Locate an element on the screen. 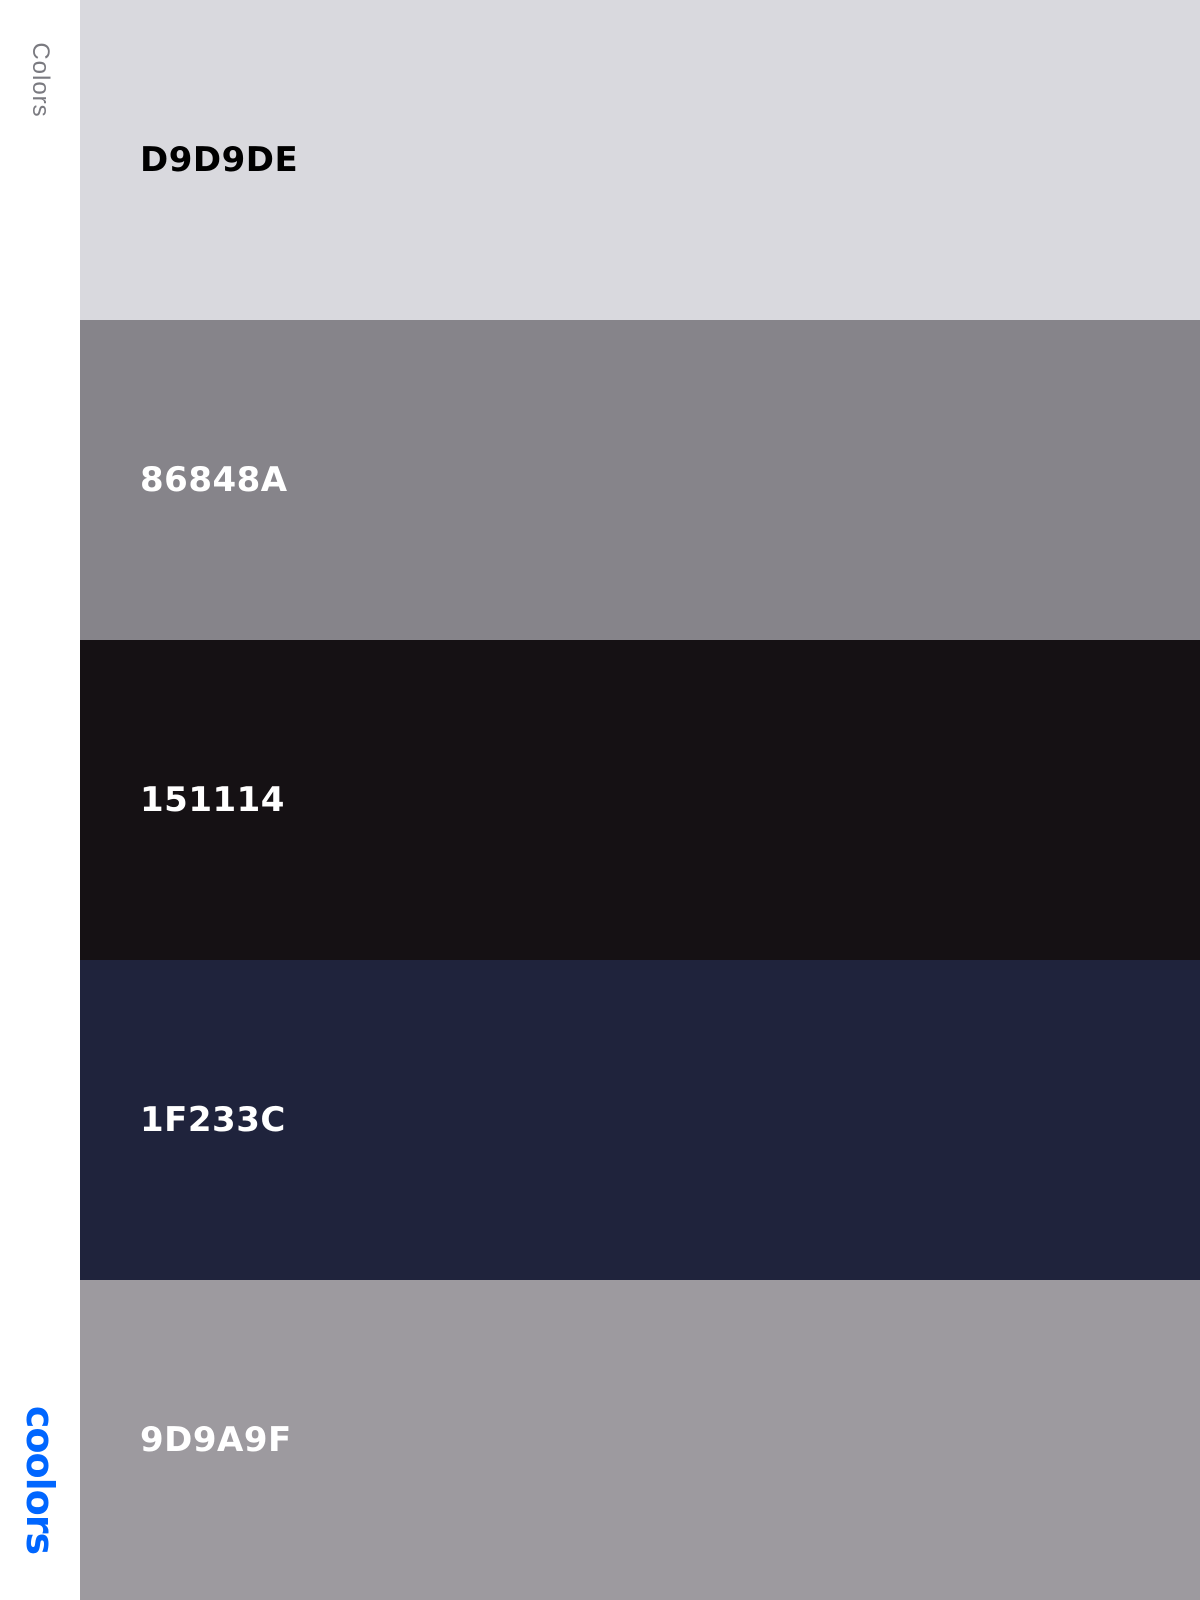 The height and width of the screenshot is (1600, 1200). swatch-hex-code: 86848A is located at coordinates (214, 480).